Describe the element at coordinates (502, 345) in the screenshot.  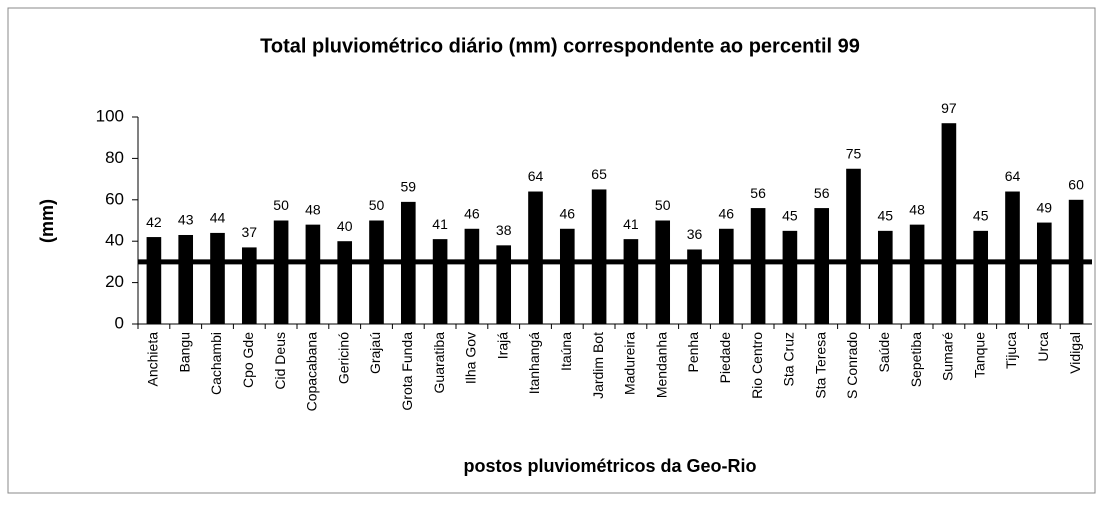
I see `x-tick-label: Irajá` at that location.